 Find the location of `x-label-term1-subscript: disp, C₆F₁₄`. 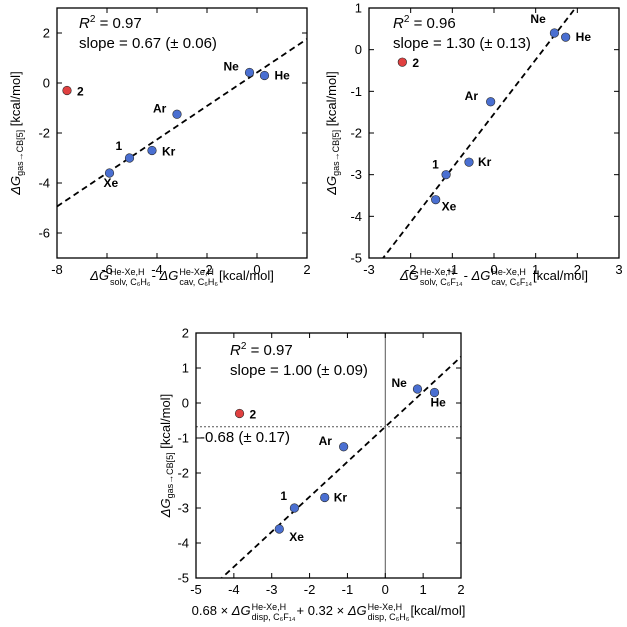

x-label-term1-subscript: disp, C₆F₁₄ is located at coordinates (274, 617).